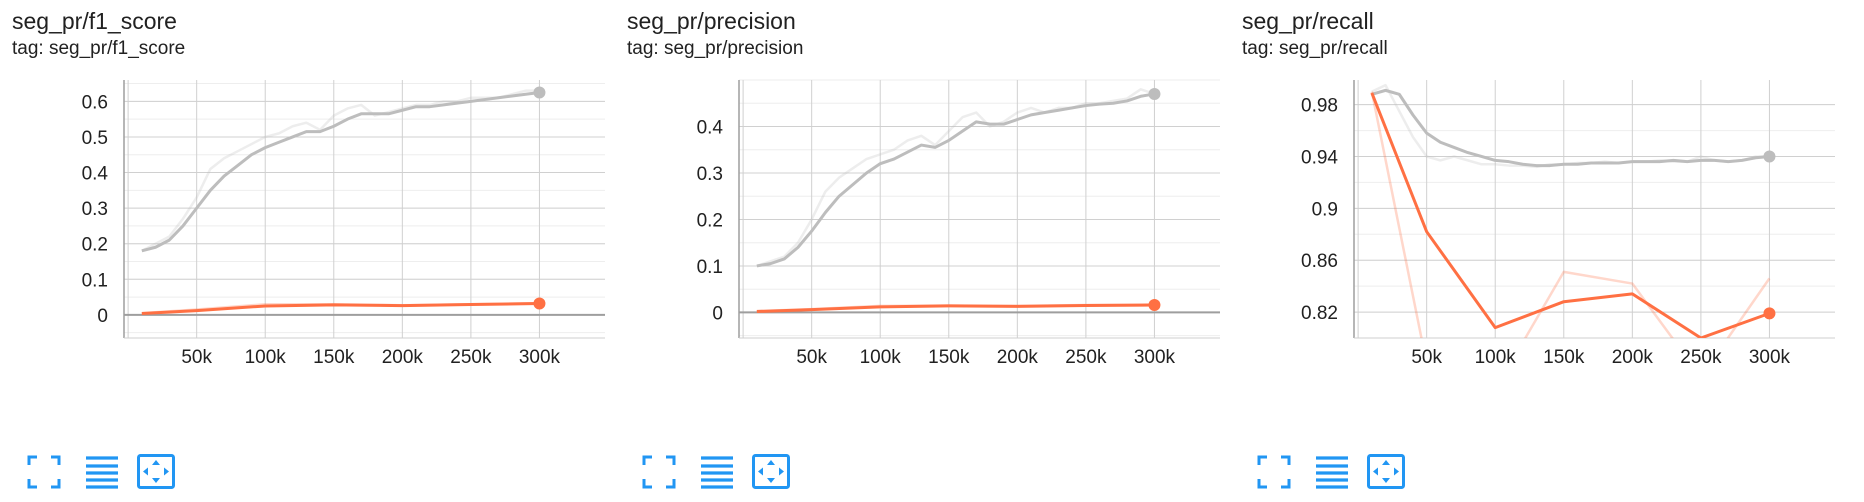  Describe the element at coordinates (95, 102) in the screenshot. I see `y-tick-label: 0.6` at that location.